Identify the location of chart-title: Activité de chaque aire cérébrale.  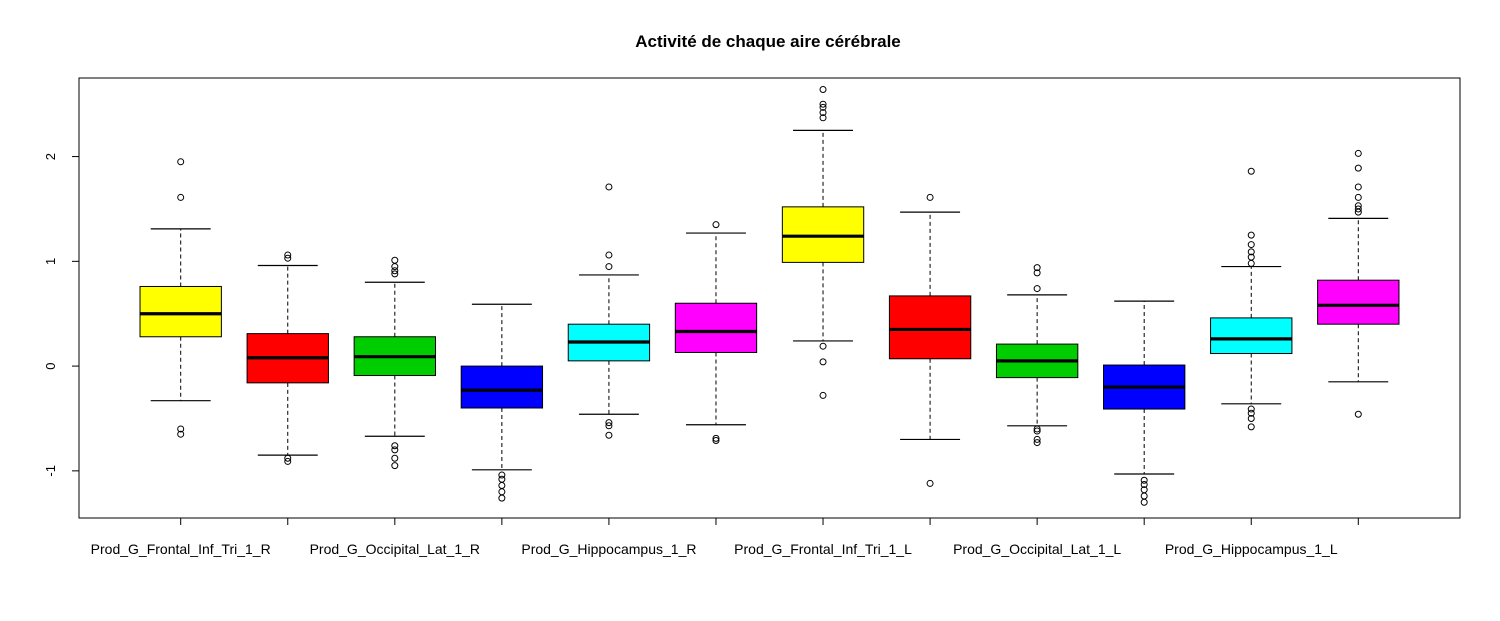
(768, 41).